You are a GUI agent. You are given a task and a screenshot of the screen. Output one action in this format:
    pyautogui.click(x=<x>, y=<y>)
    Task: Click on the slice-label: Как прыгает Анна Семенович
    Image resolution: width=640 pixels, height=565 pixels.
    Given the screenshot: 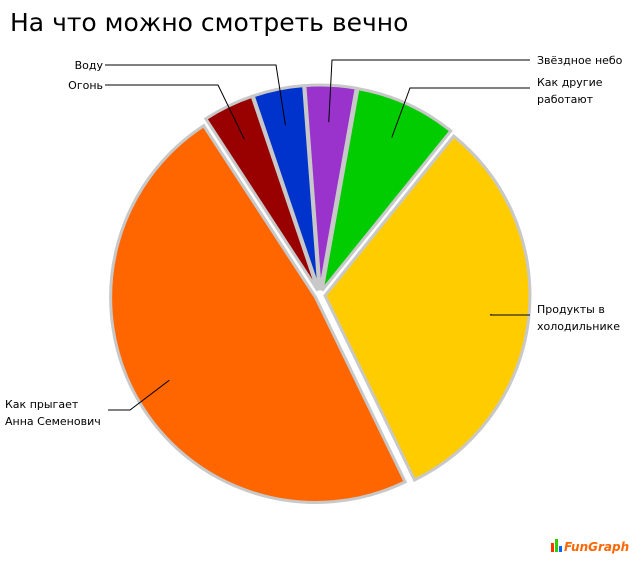 What is the action you would take?
    pyautogui.click(x=53, y=413)
    